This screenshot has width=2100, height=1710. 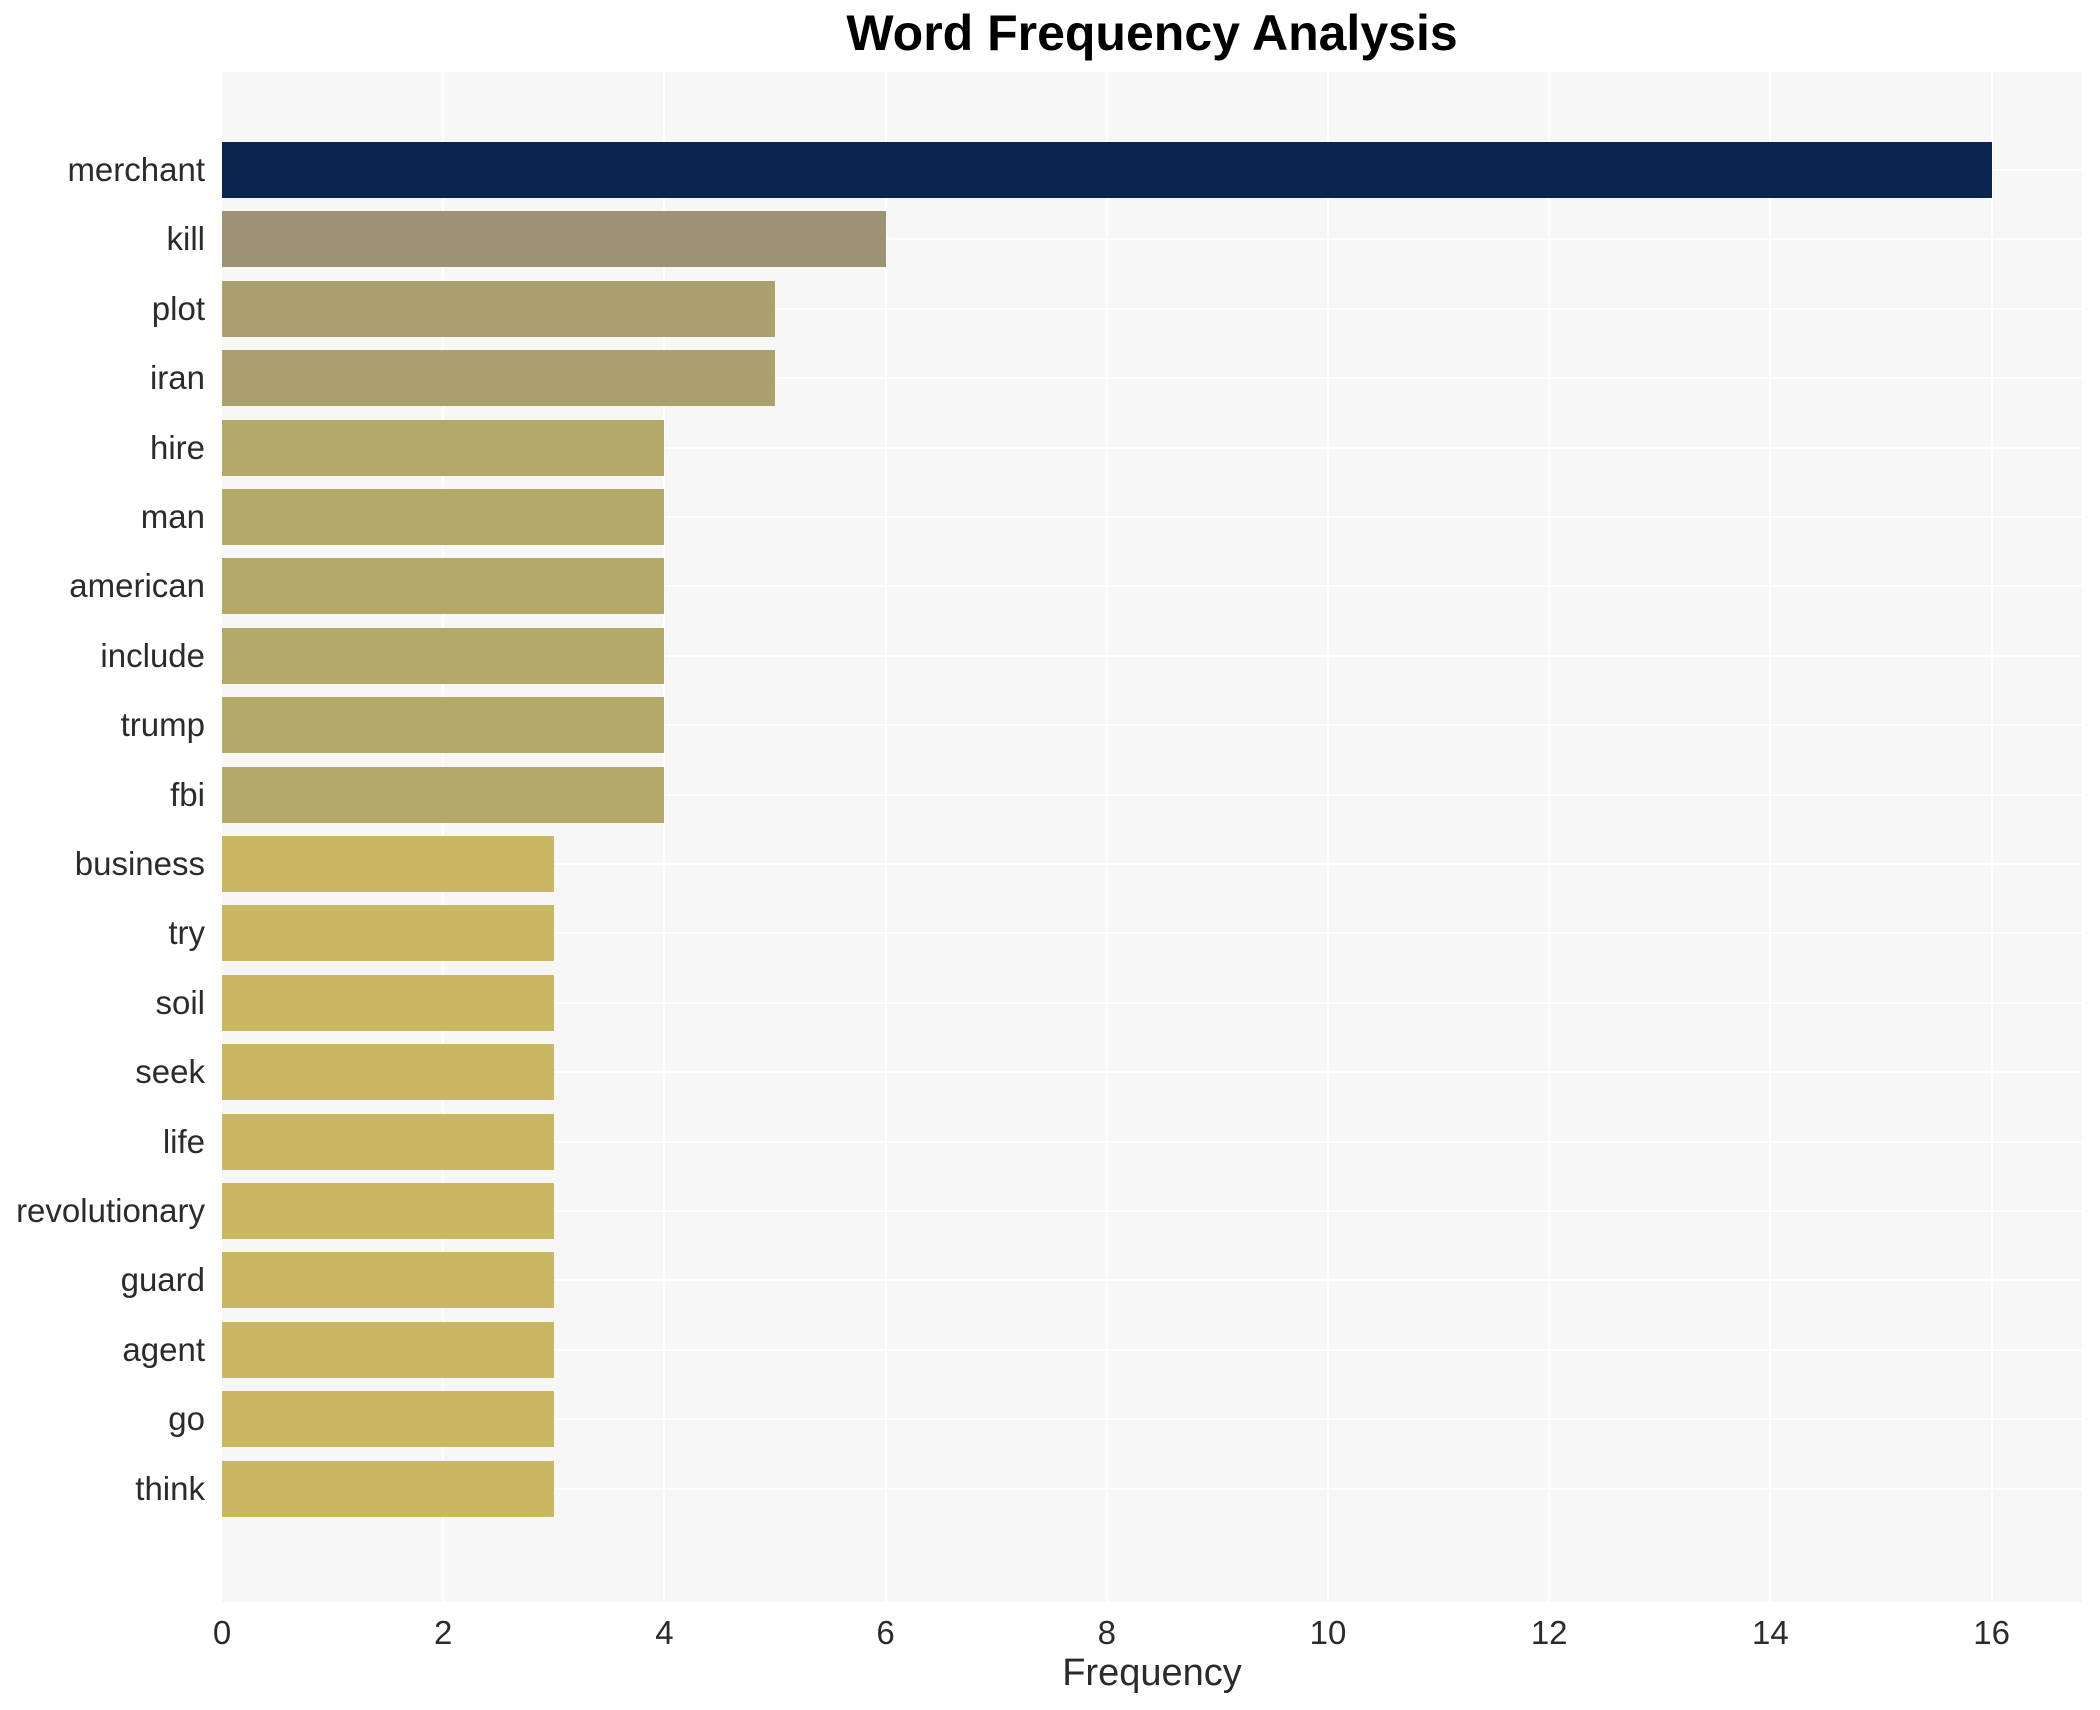 What do you see at coordinates (1106, 1632) in the screenshot?
I see `x-tick-label: 8` at bounding box center [1106, 1632].